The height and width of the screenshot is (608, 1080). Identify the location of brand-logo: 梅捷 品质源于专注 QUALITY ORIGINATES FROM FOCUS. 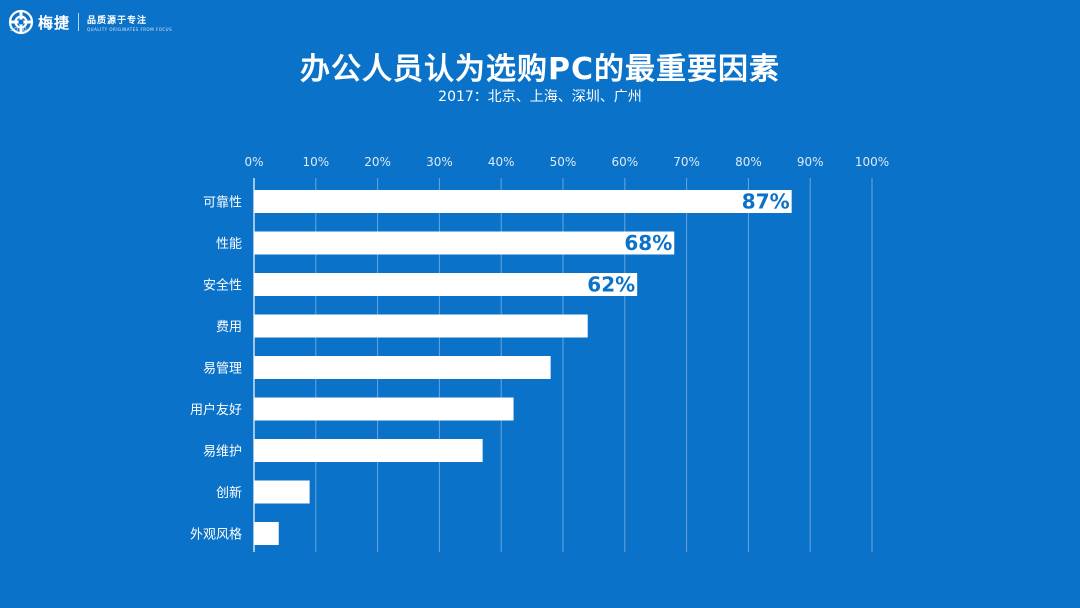
(90, 22).